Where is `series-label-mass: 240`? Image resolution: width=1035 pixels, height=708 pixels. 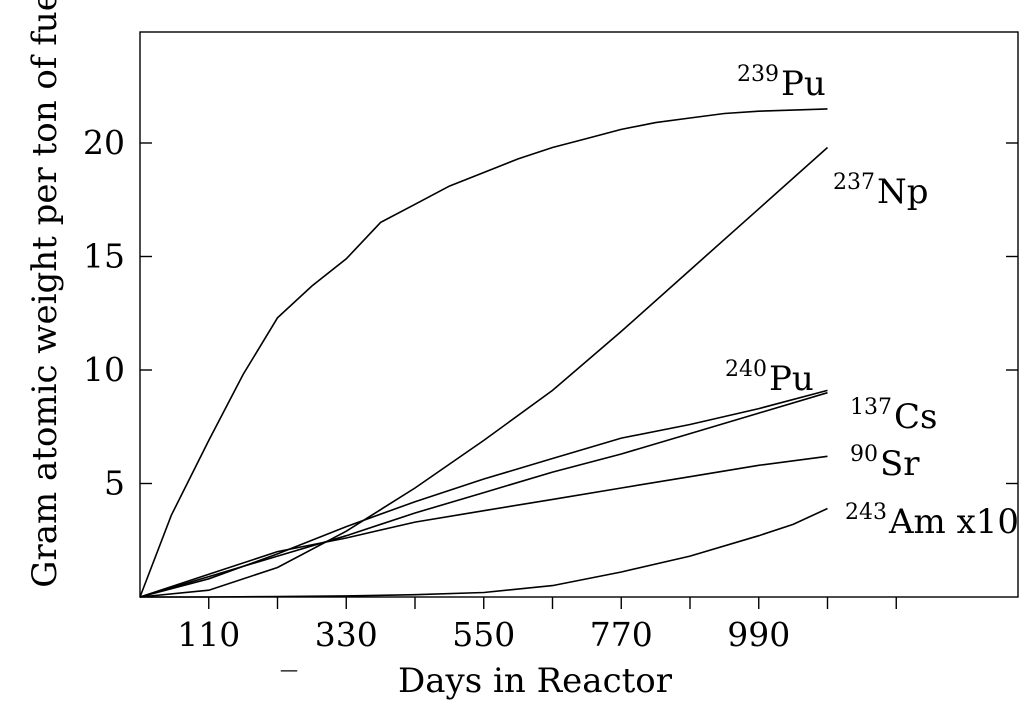 series-label-mass: 240 is located at coordinates (746, 369).